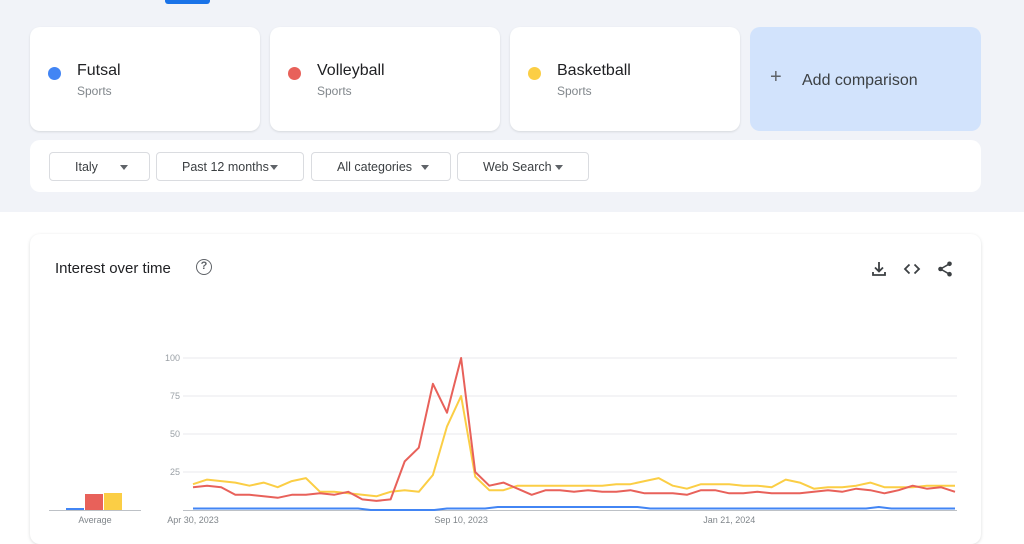 Image resolution: width=1024 pixels, height=544 pixels. Describe the element at coordinates (94, 520) in the screenshot. I see `average-label: Average` at that location.